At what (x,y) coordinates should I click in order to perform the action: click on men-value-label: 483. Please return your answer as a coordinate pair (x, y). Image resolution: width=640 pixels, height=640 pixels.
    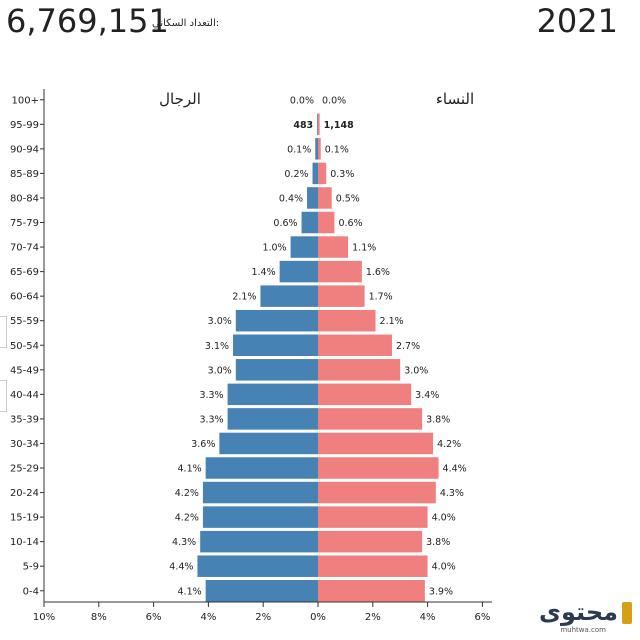
    Looking at the image, I should click on (303, 125).